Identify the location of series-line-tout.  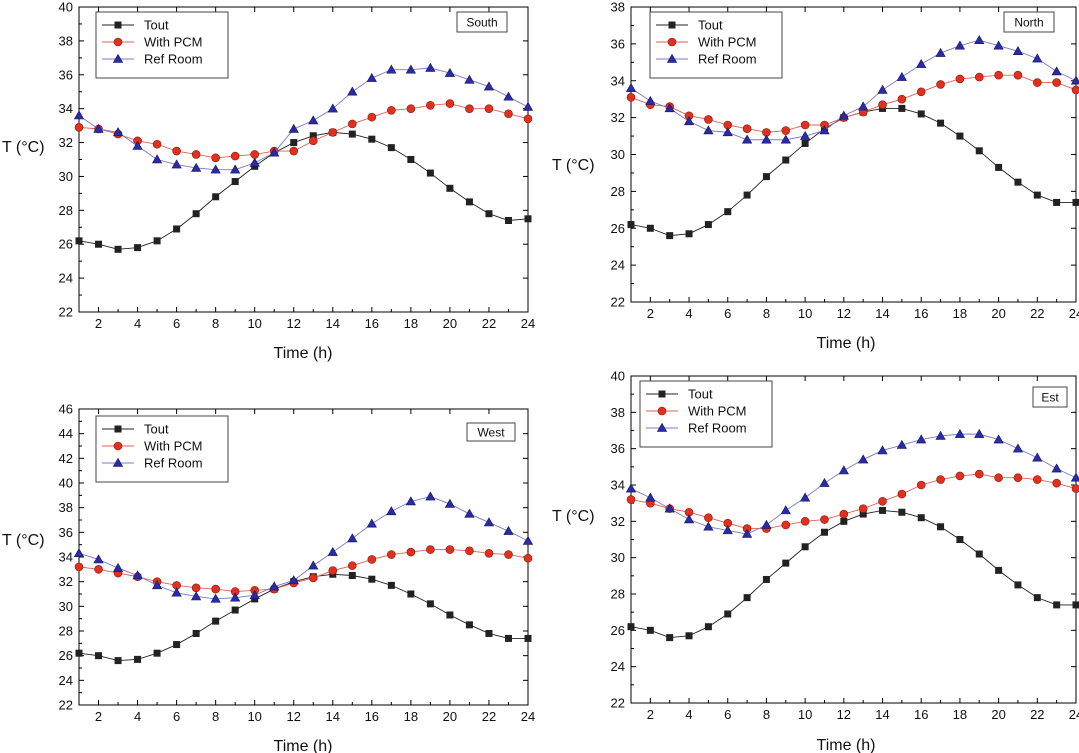
(853, 172).